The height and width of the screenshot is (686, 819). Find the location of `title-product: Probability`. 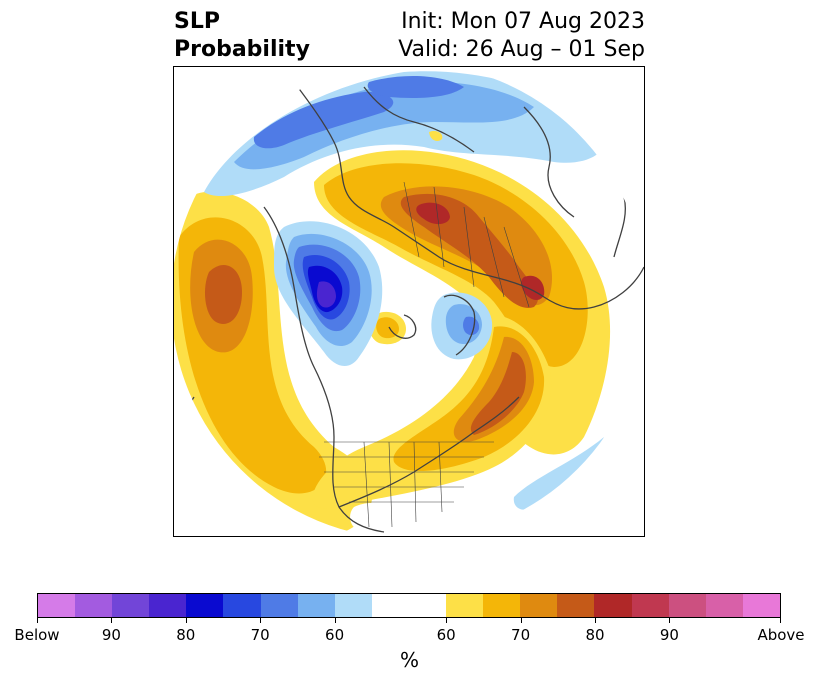

title-product: Probability is located at coordinates (242, 49).